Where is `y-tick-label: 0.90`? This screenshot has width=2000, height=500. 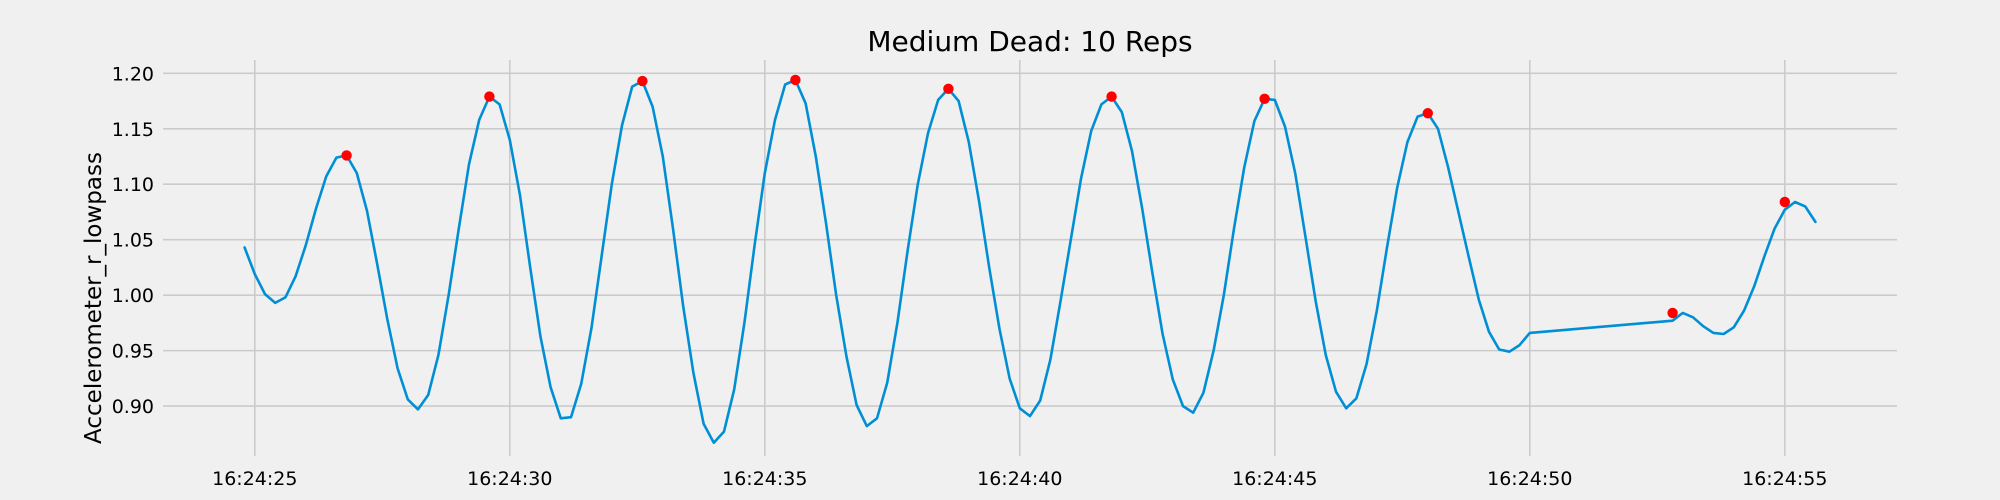 y-tick-label: 0.90 is located at coordinates (133, 407).